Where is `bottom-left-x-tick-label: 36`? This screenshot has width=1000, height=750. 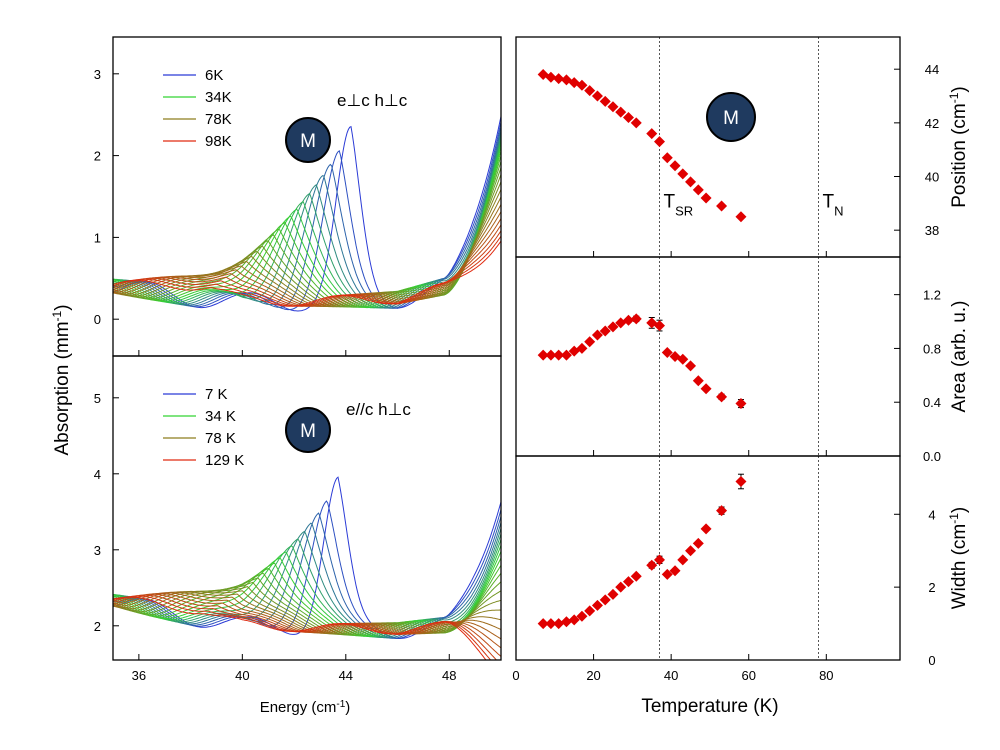
bottom-left-x-tick-label: 36 is located at coordinates (139, 675).